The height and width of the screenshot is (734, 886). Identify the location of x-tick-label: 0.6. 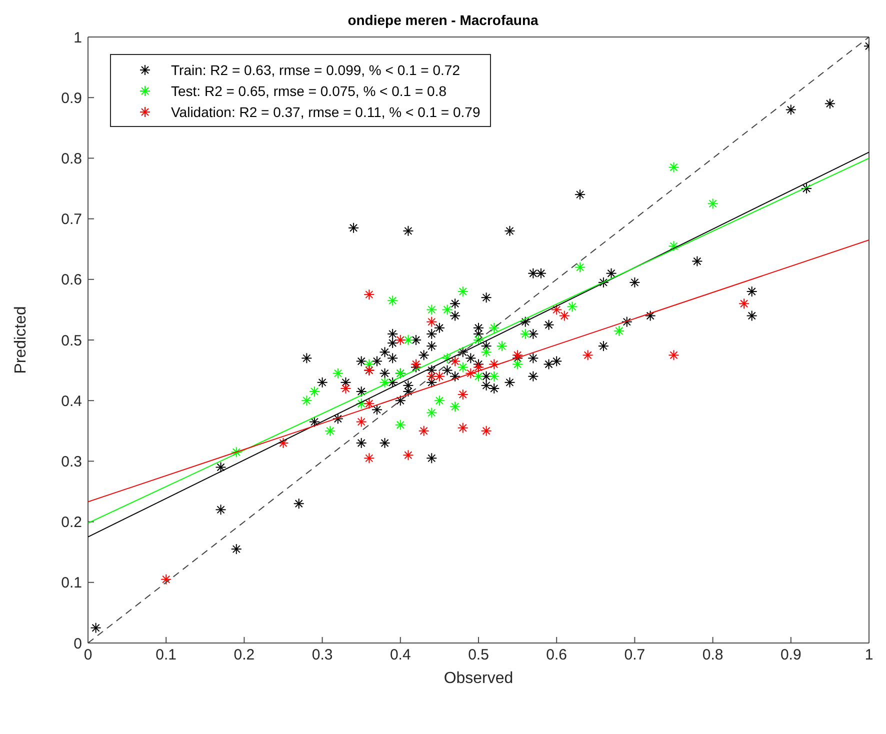
(557, 655).